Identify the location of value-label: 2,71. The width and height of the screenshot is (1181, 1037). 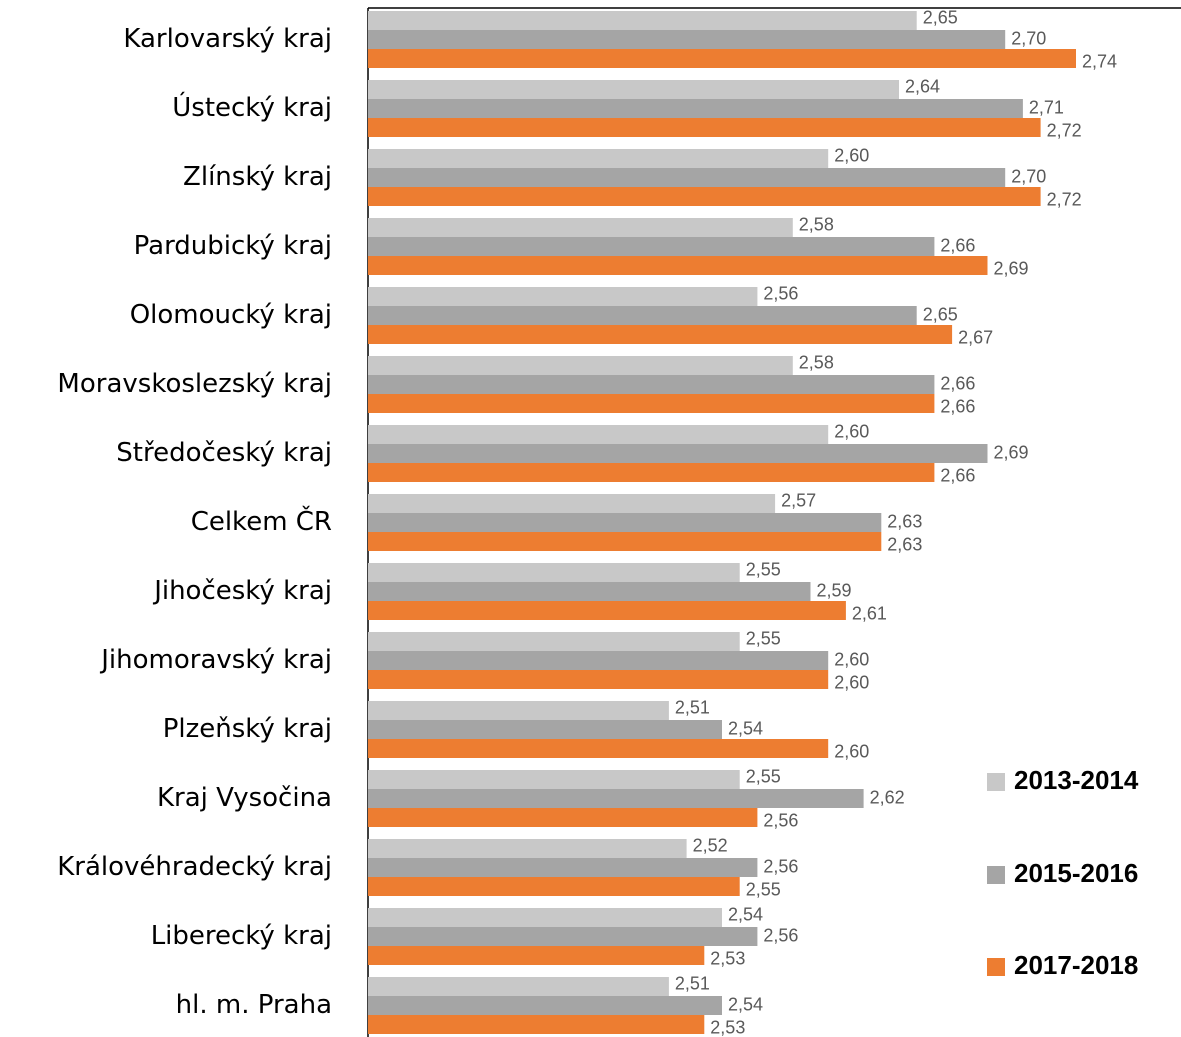
(1046, 107).